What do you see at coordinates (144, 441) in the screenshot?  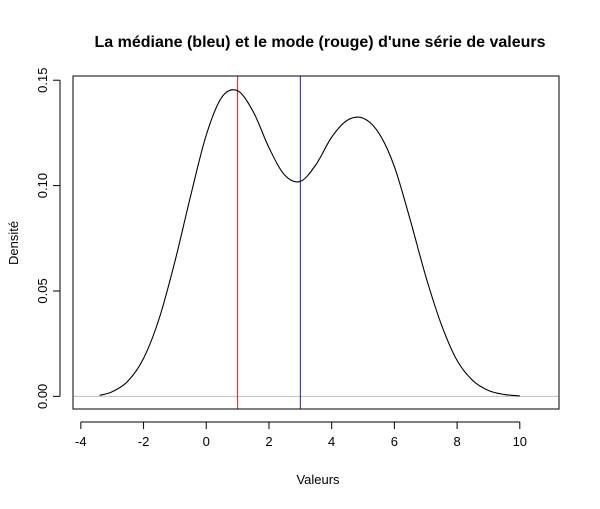 I see `x-tick-label: -2` at bounding box center [144, 441].